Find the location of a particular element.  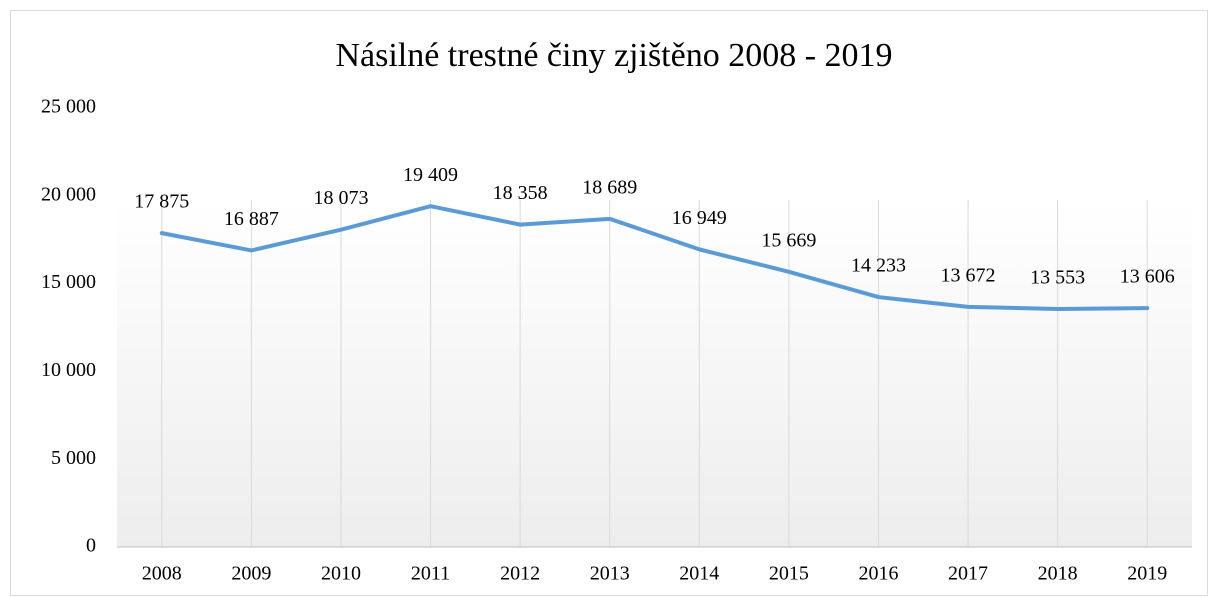

data-label: 16 887 is located at coordinates (251, 219).